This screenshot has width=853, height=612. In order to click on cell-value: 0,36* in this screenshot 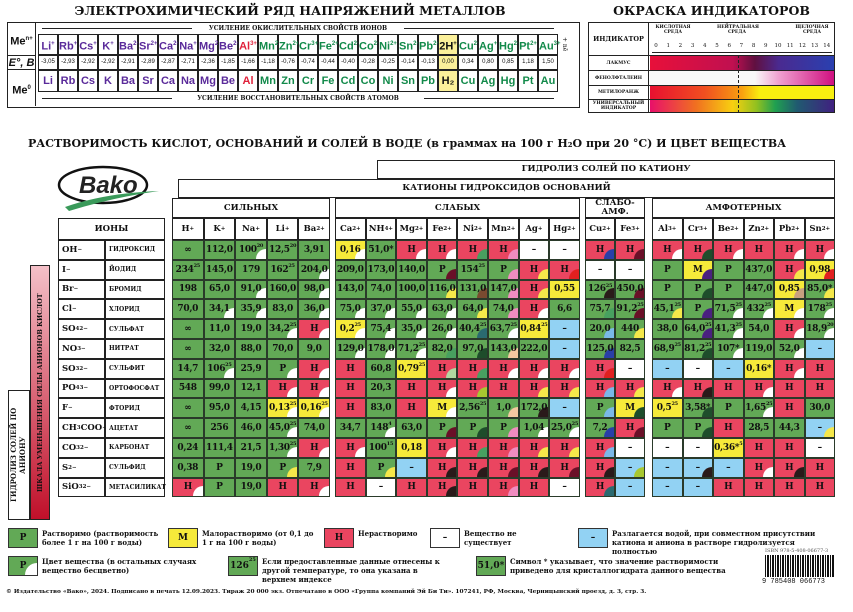, I will do `click(727, 447)`.